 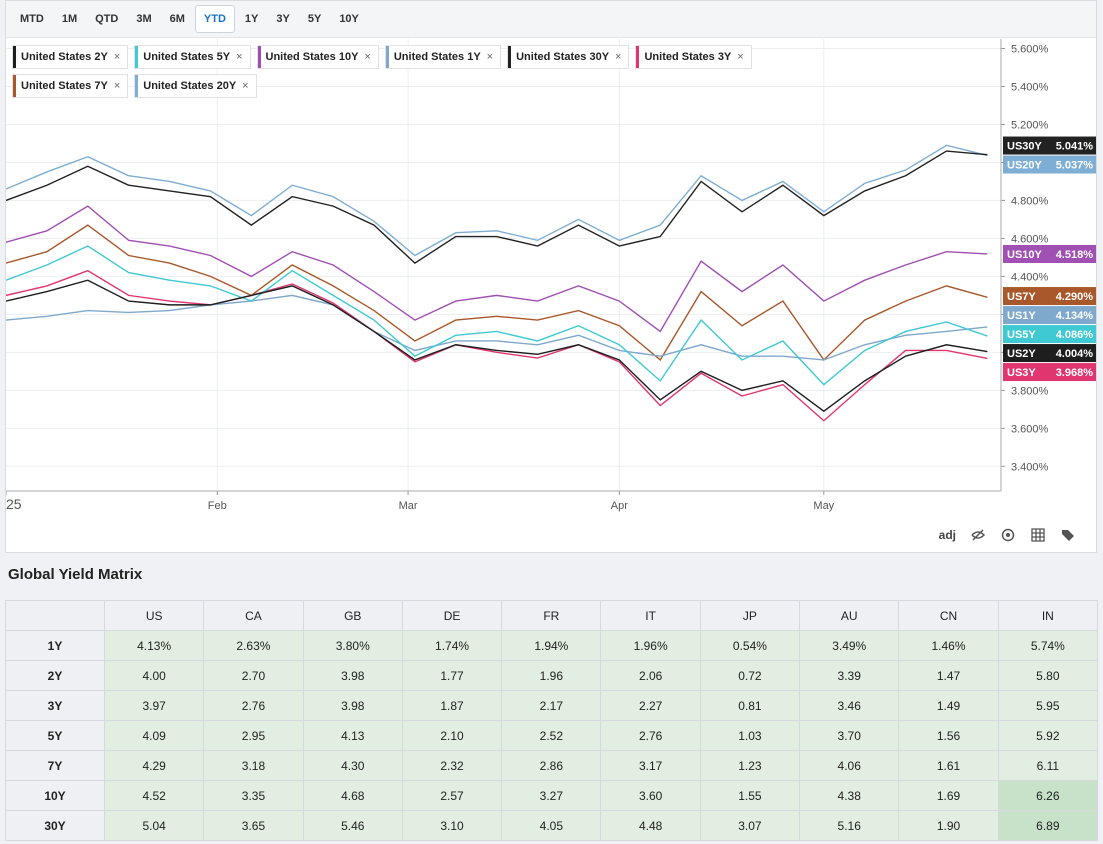 What do you see at coordinates (1030, 467) in the screenshot?
I see `y-tick-label: 3.400%` at bounding box center [1030, 467].